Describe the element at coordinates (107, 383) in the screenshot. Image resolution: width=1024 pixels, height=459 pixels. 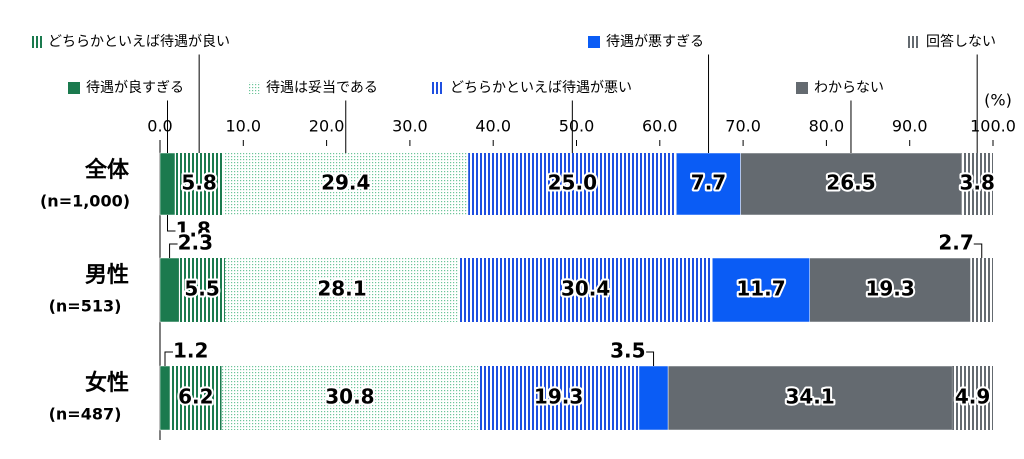
I see `category-label: 女性` at that location.